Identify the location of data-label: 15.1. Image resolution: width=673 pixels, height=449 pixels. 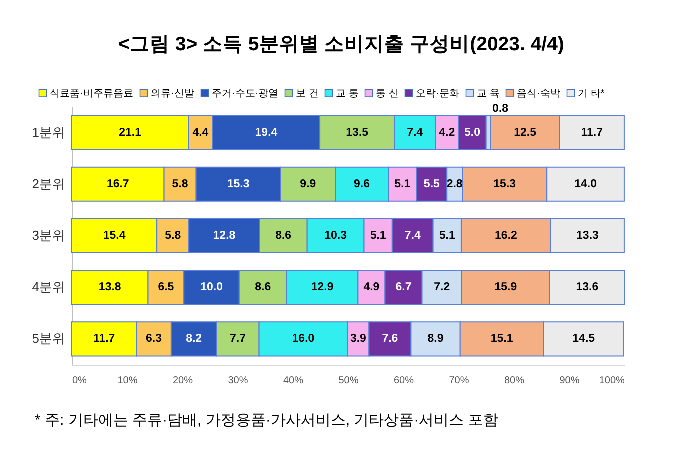
(502, 339).